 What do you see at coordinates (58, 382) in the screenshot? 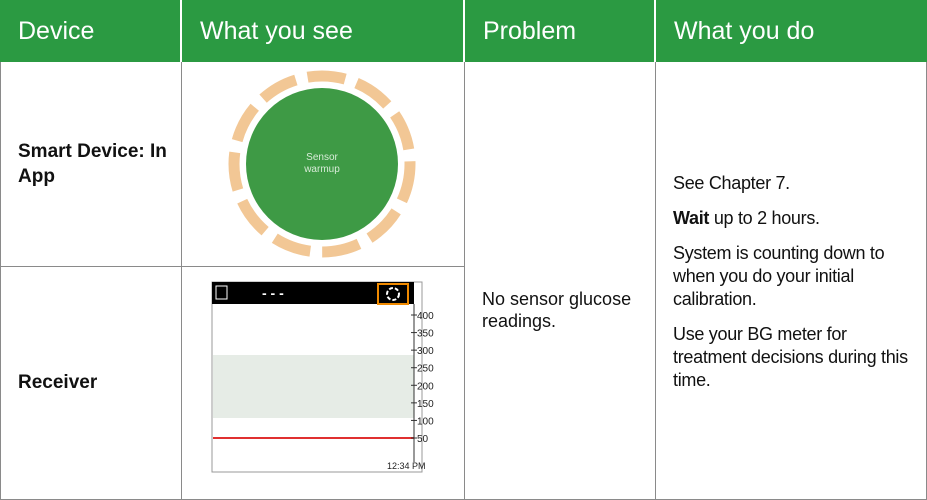
I see `device: Receiver` at bounding box center [58, 382].